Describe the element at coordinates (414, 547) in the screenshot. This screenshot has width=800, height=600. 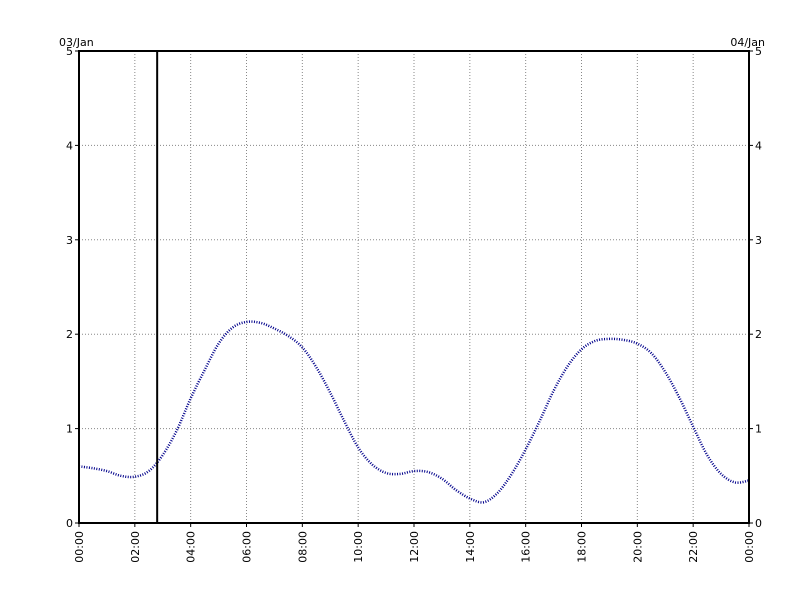
I see `x-tick-label: 12:00` at that location.